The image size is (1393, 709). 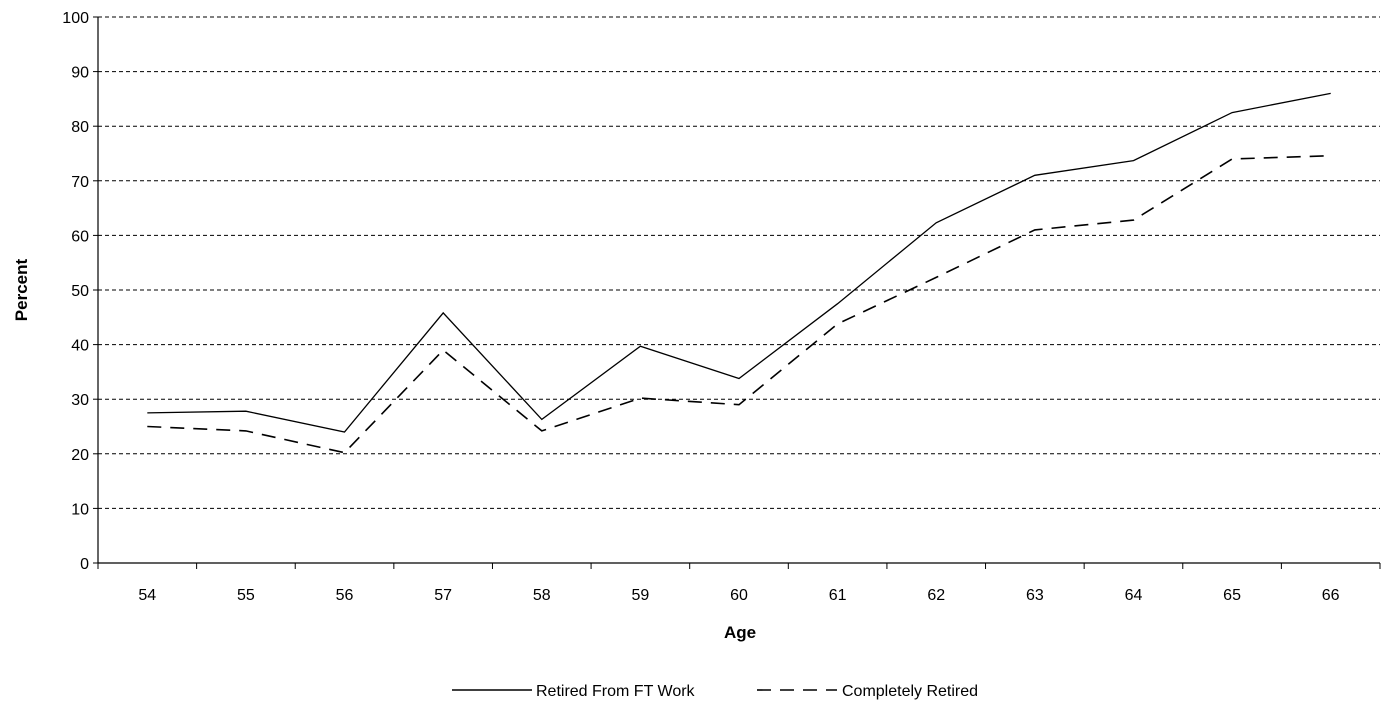 I want to click on y-tick-label: 70, so click(x=80, y=182).